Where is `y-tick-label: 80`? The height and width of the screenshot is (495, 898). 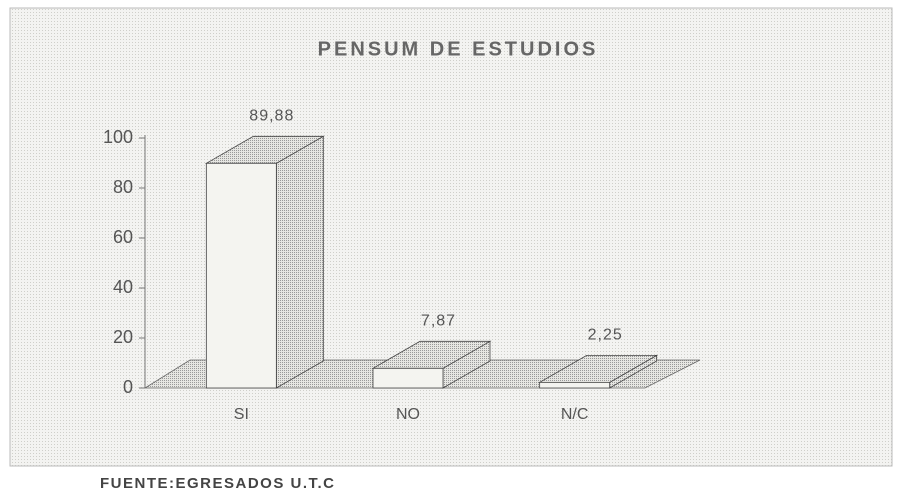
y-tick-label: 80 is located at coordinates (123, 187).